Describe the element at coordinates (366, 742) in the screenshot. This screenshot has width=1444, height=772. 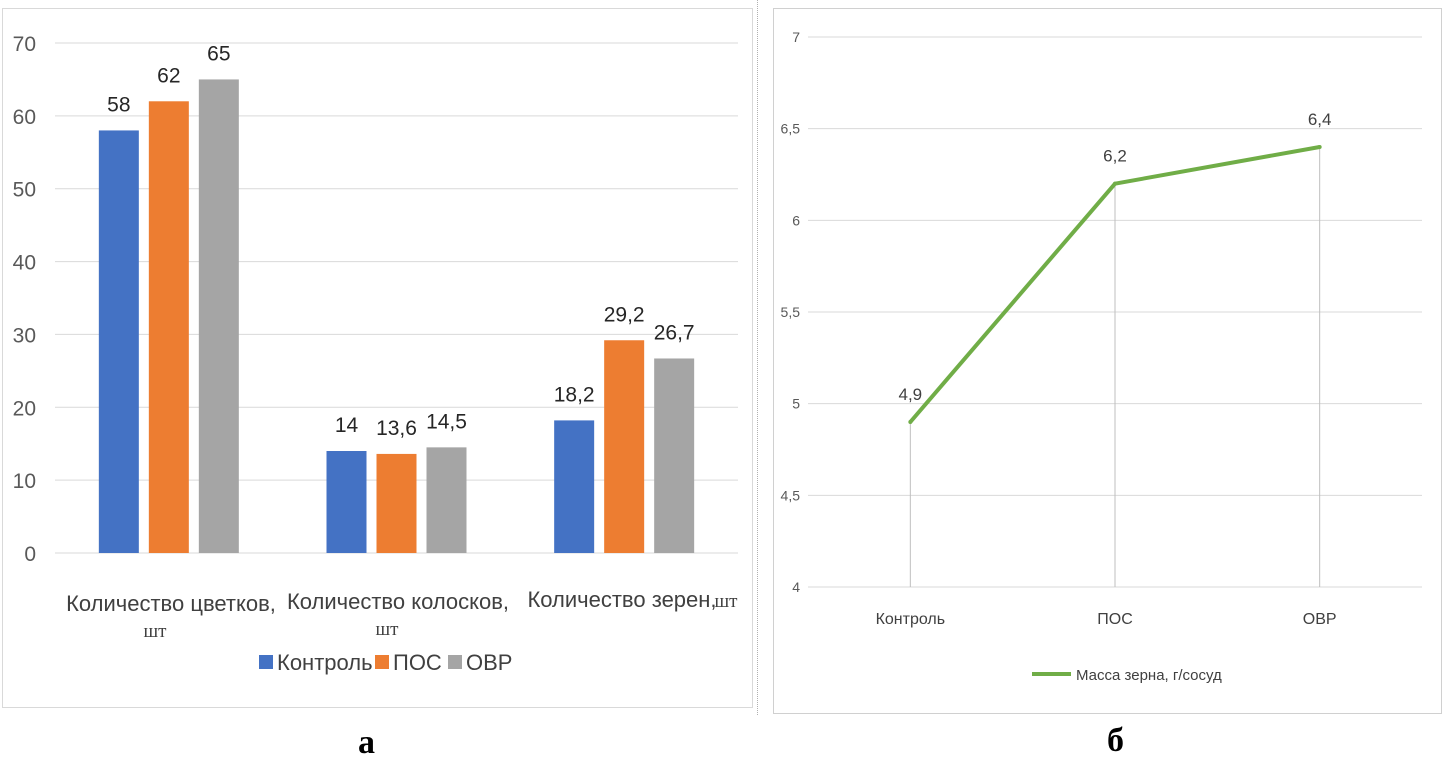
I see `caption-a: а` at that location.